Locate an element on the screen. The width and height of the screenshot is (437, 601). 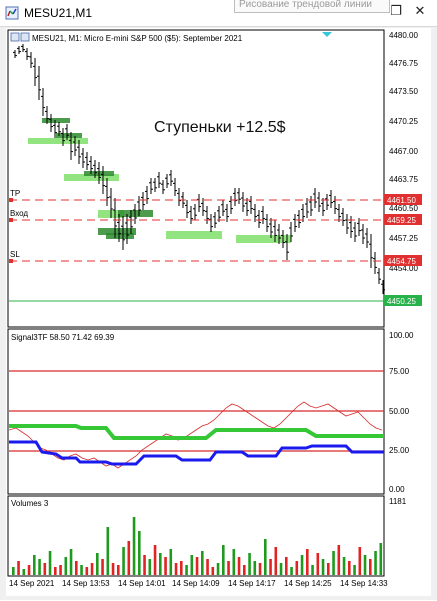
bid-value: 4450.25 is located at coordinates (401, 301).